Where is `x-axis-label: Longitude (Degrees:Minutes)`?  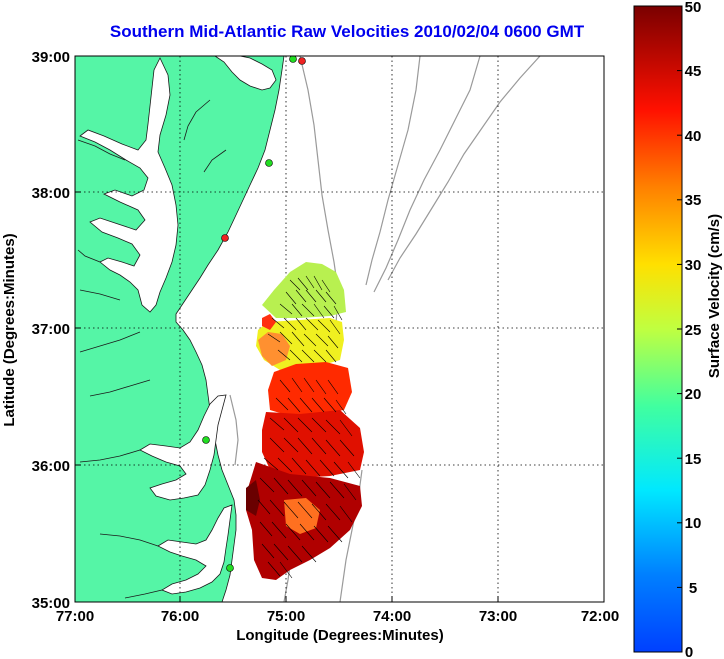
x-axis-label: Longitude (Degrees:Minutes) is located at coordinates (340, 635).